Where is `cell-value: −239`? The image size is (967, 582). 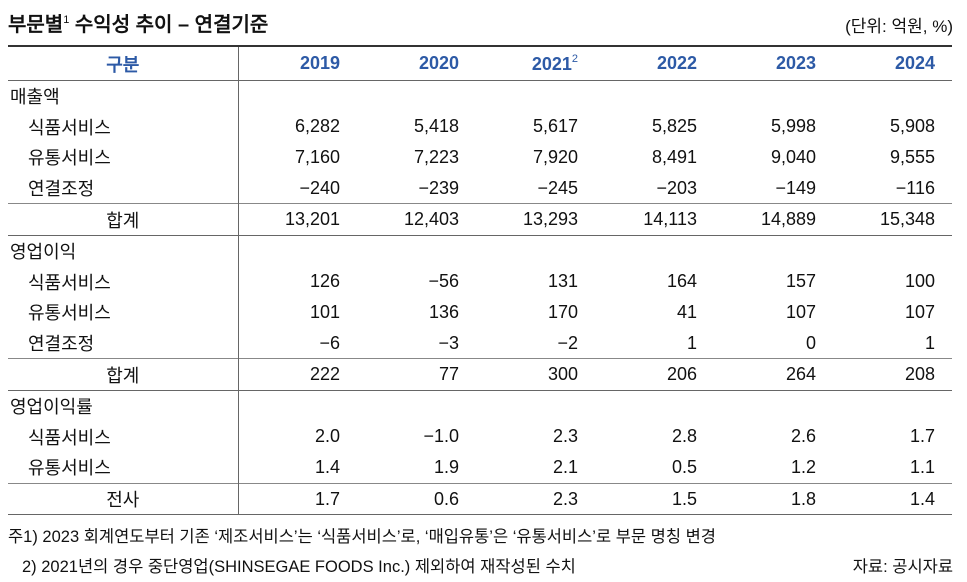
cell-value: −239 is located at coordinates (438, 187).